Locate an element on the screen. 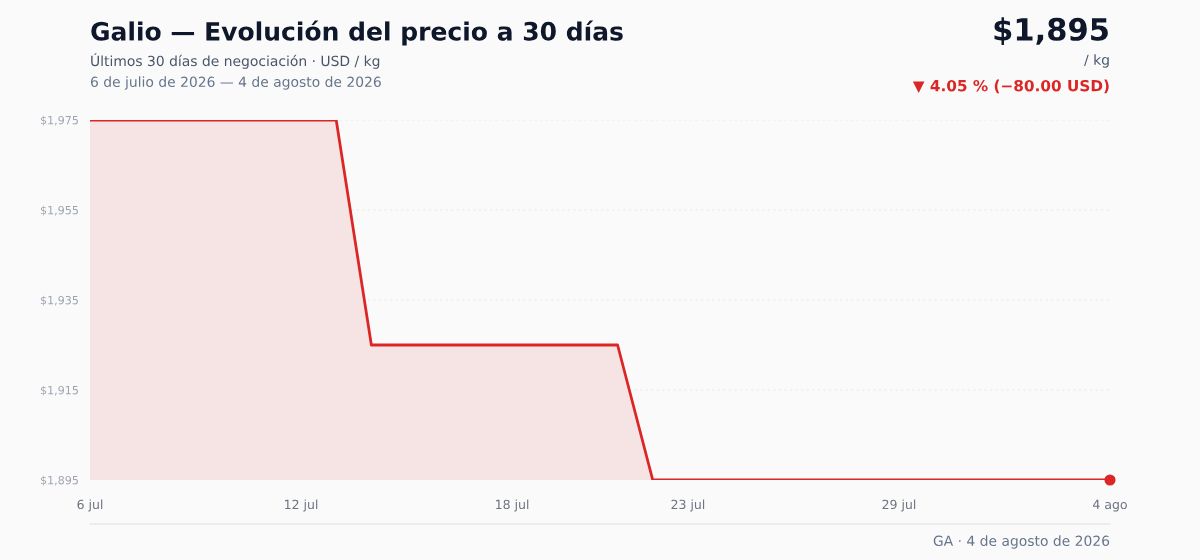  x-tick-label: 29 jul is located at coordinates (899, 505).